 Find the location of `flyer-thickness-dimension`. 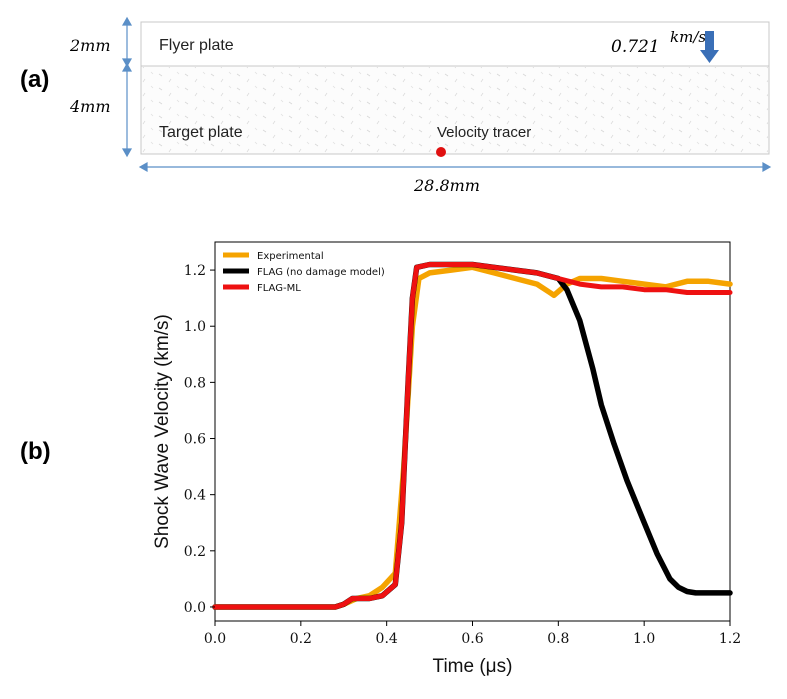

flyer-thickness-dimension is located at coordinates (127, 42).